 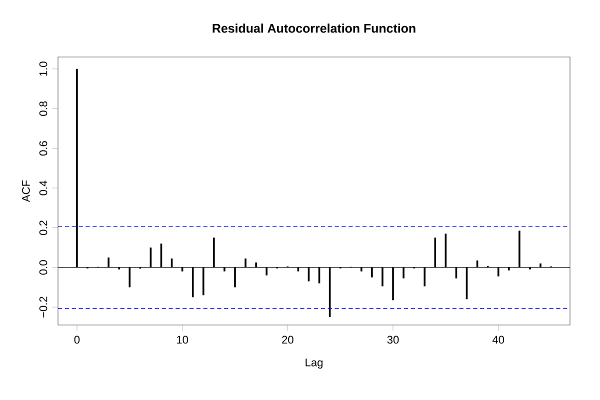 I want to click on x-tick-label: 0, so click(x=77, y=340).